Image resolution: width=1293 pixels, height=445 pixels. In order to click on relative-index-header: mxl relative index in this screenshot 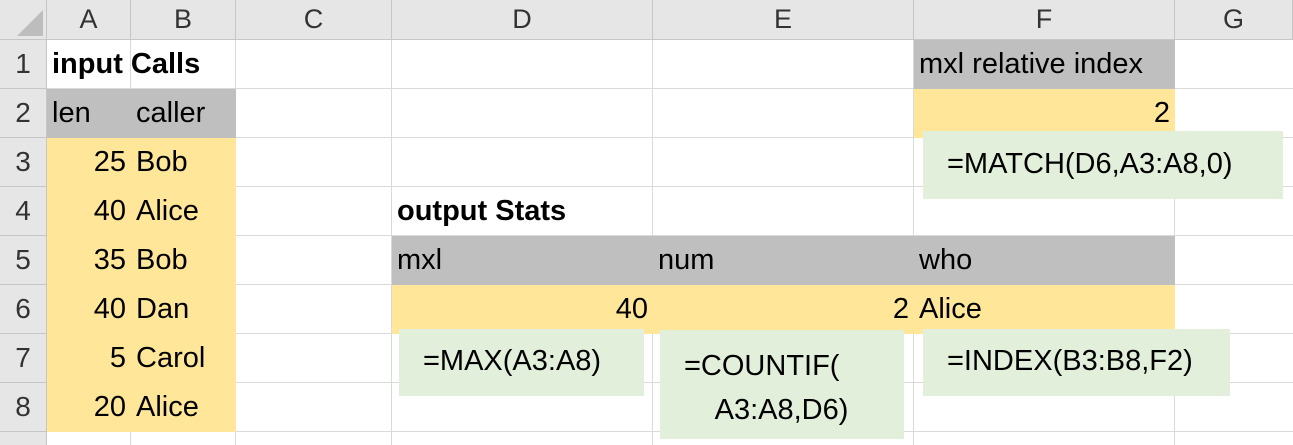, I will do `click(1031, 64)`.